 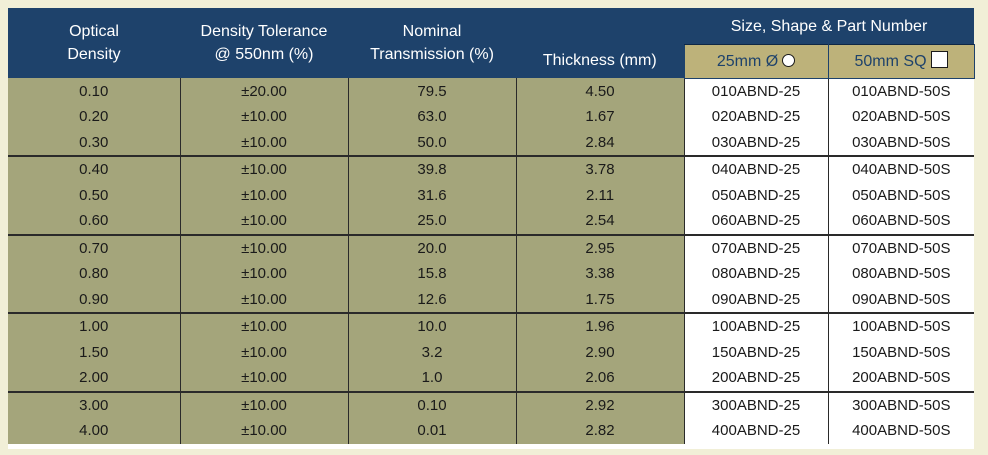 What do you see at coordinates (755, 274) in the screenshot?
I see `cell-part-number-25mm: 080ABND-25` at bounding box center [755, 274].